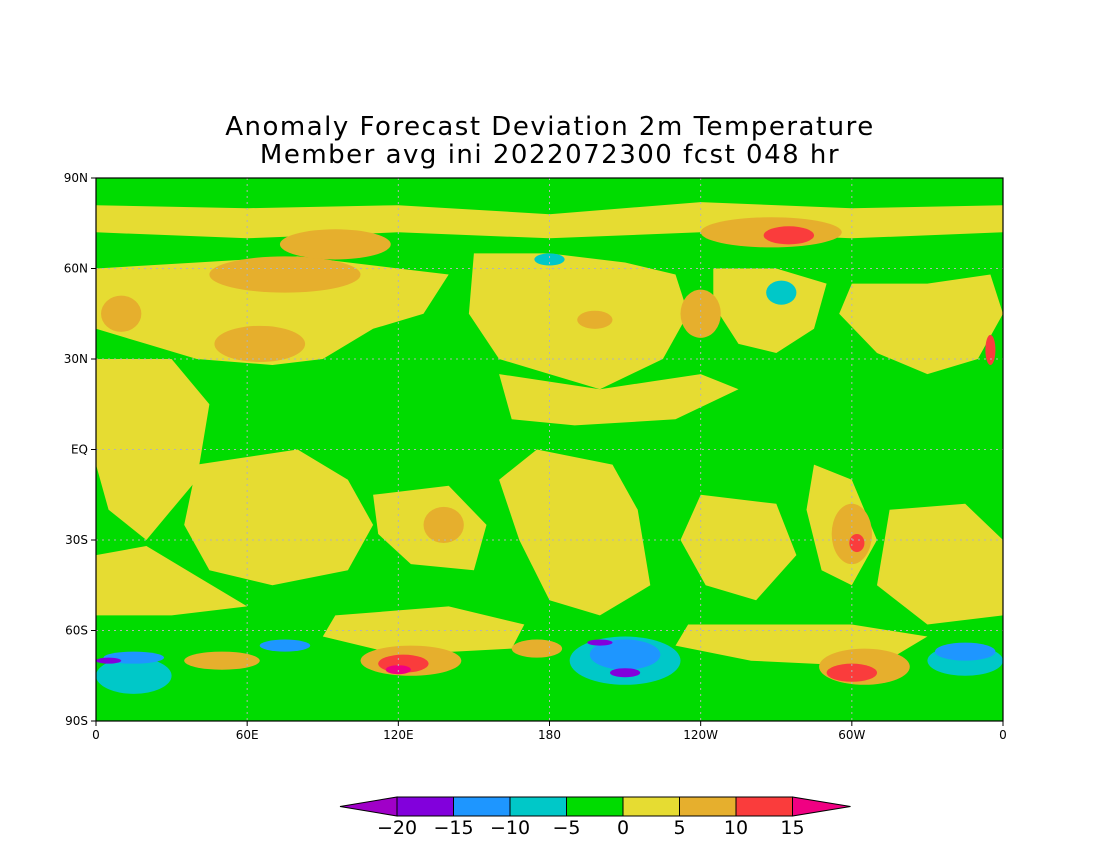 The image size is (1100, 850). Describe the element at coordinates (153, 449) in the screenshot. I see `warm-africa` at that location.